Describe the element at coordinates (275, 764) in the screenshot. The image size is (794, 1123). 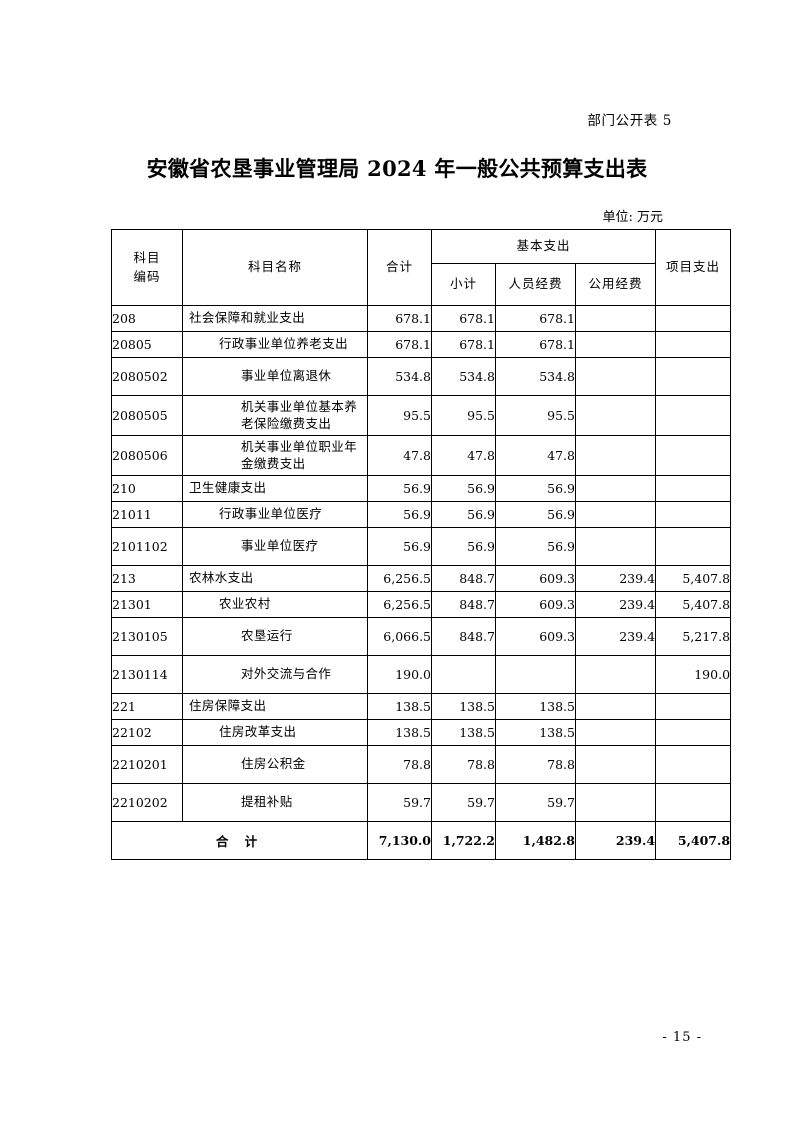
I see `cell-subject-name: 住房公积金` at that location.